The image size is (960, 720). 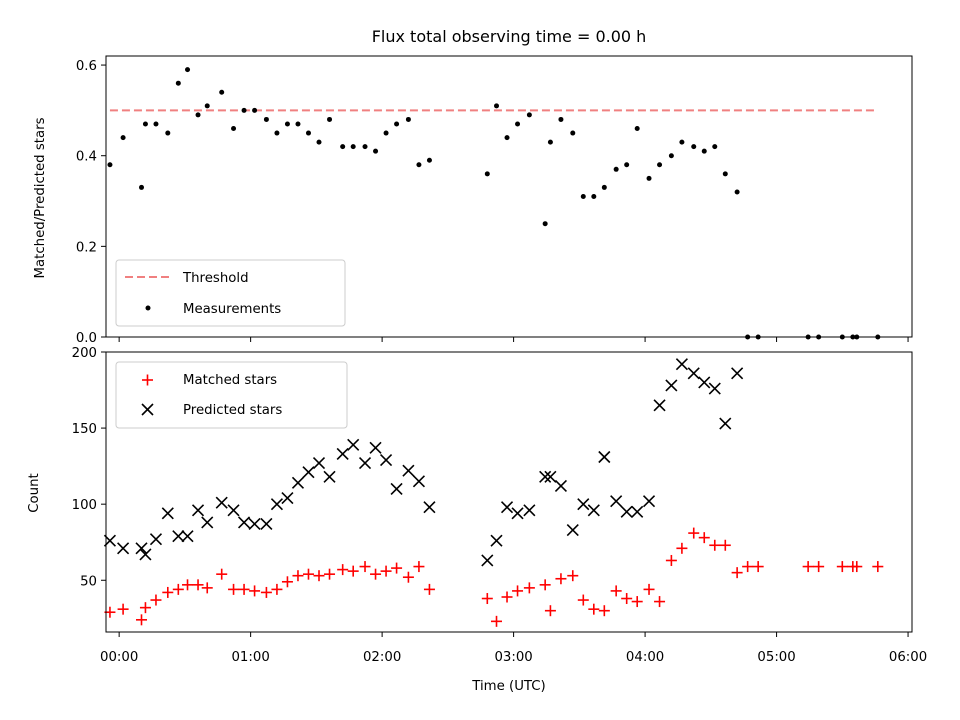 I want to click on x-tick-label: 05:00, so click(x=776, y=657).